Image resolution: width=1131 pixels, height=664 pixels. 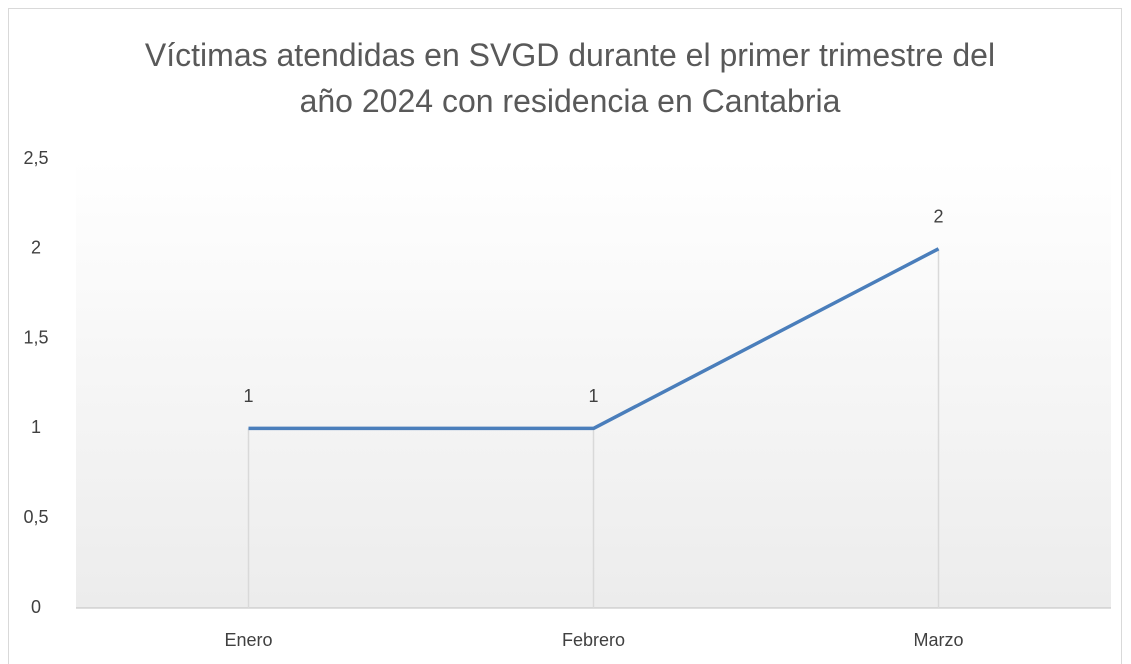 What do you see at coordinates (36, 427) in the screenshot?
I see `y-tick-label: 1` at bounding box center [36, 427].